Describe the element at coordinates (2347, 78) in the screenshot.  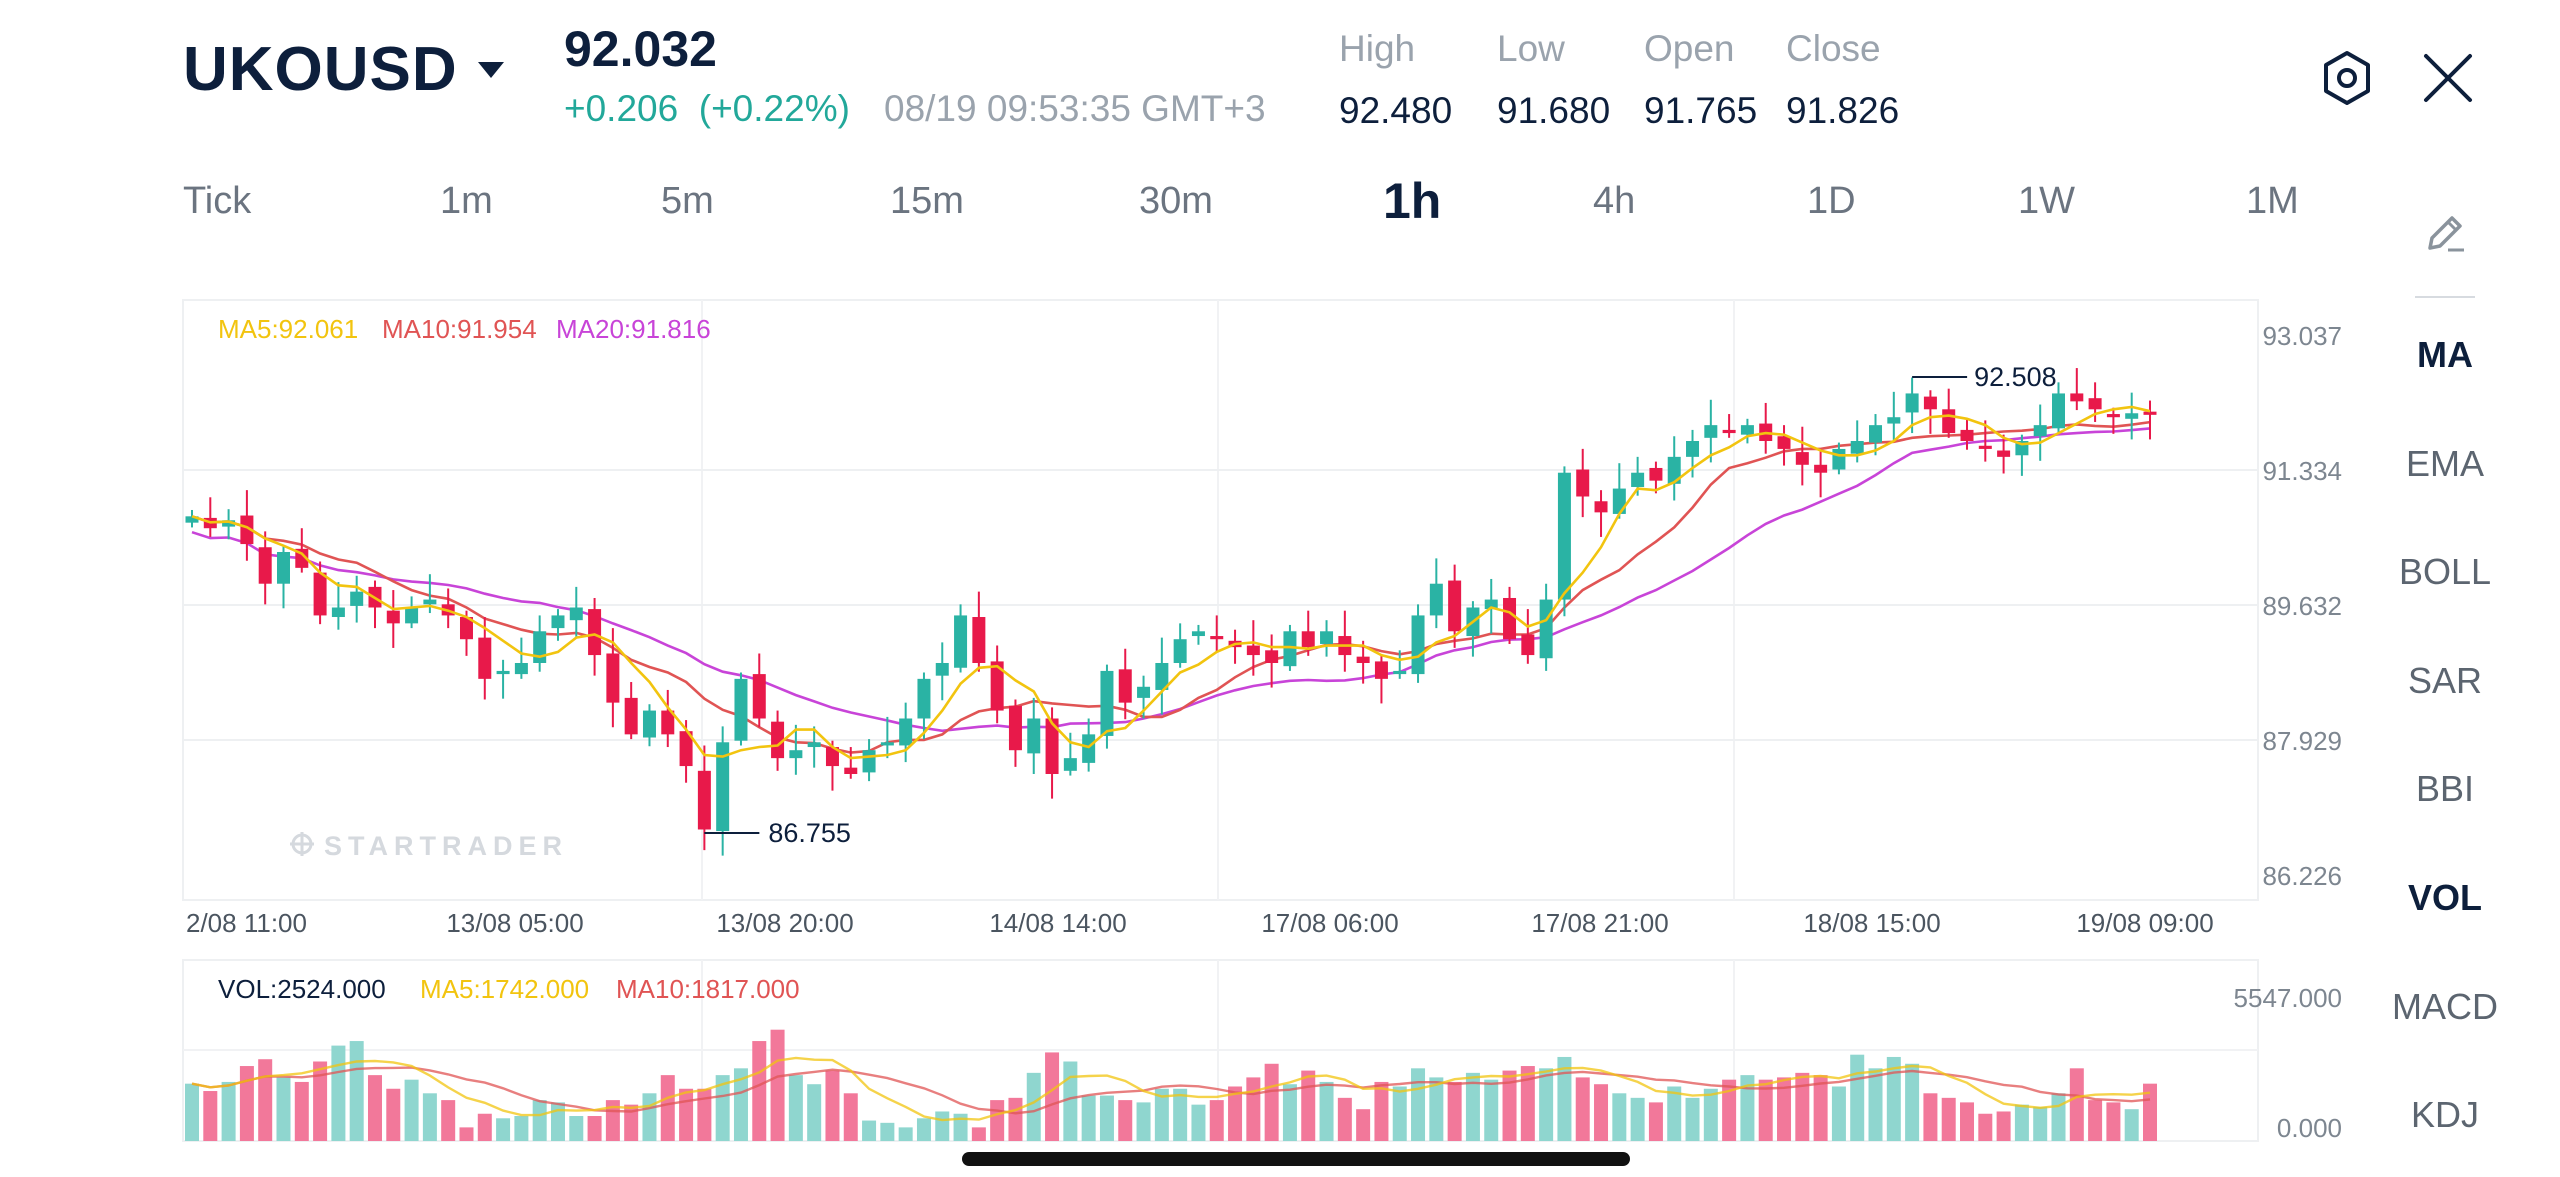
I see `settings-hexagon-icon` at that location.